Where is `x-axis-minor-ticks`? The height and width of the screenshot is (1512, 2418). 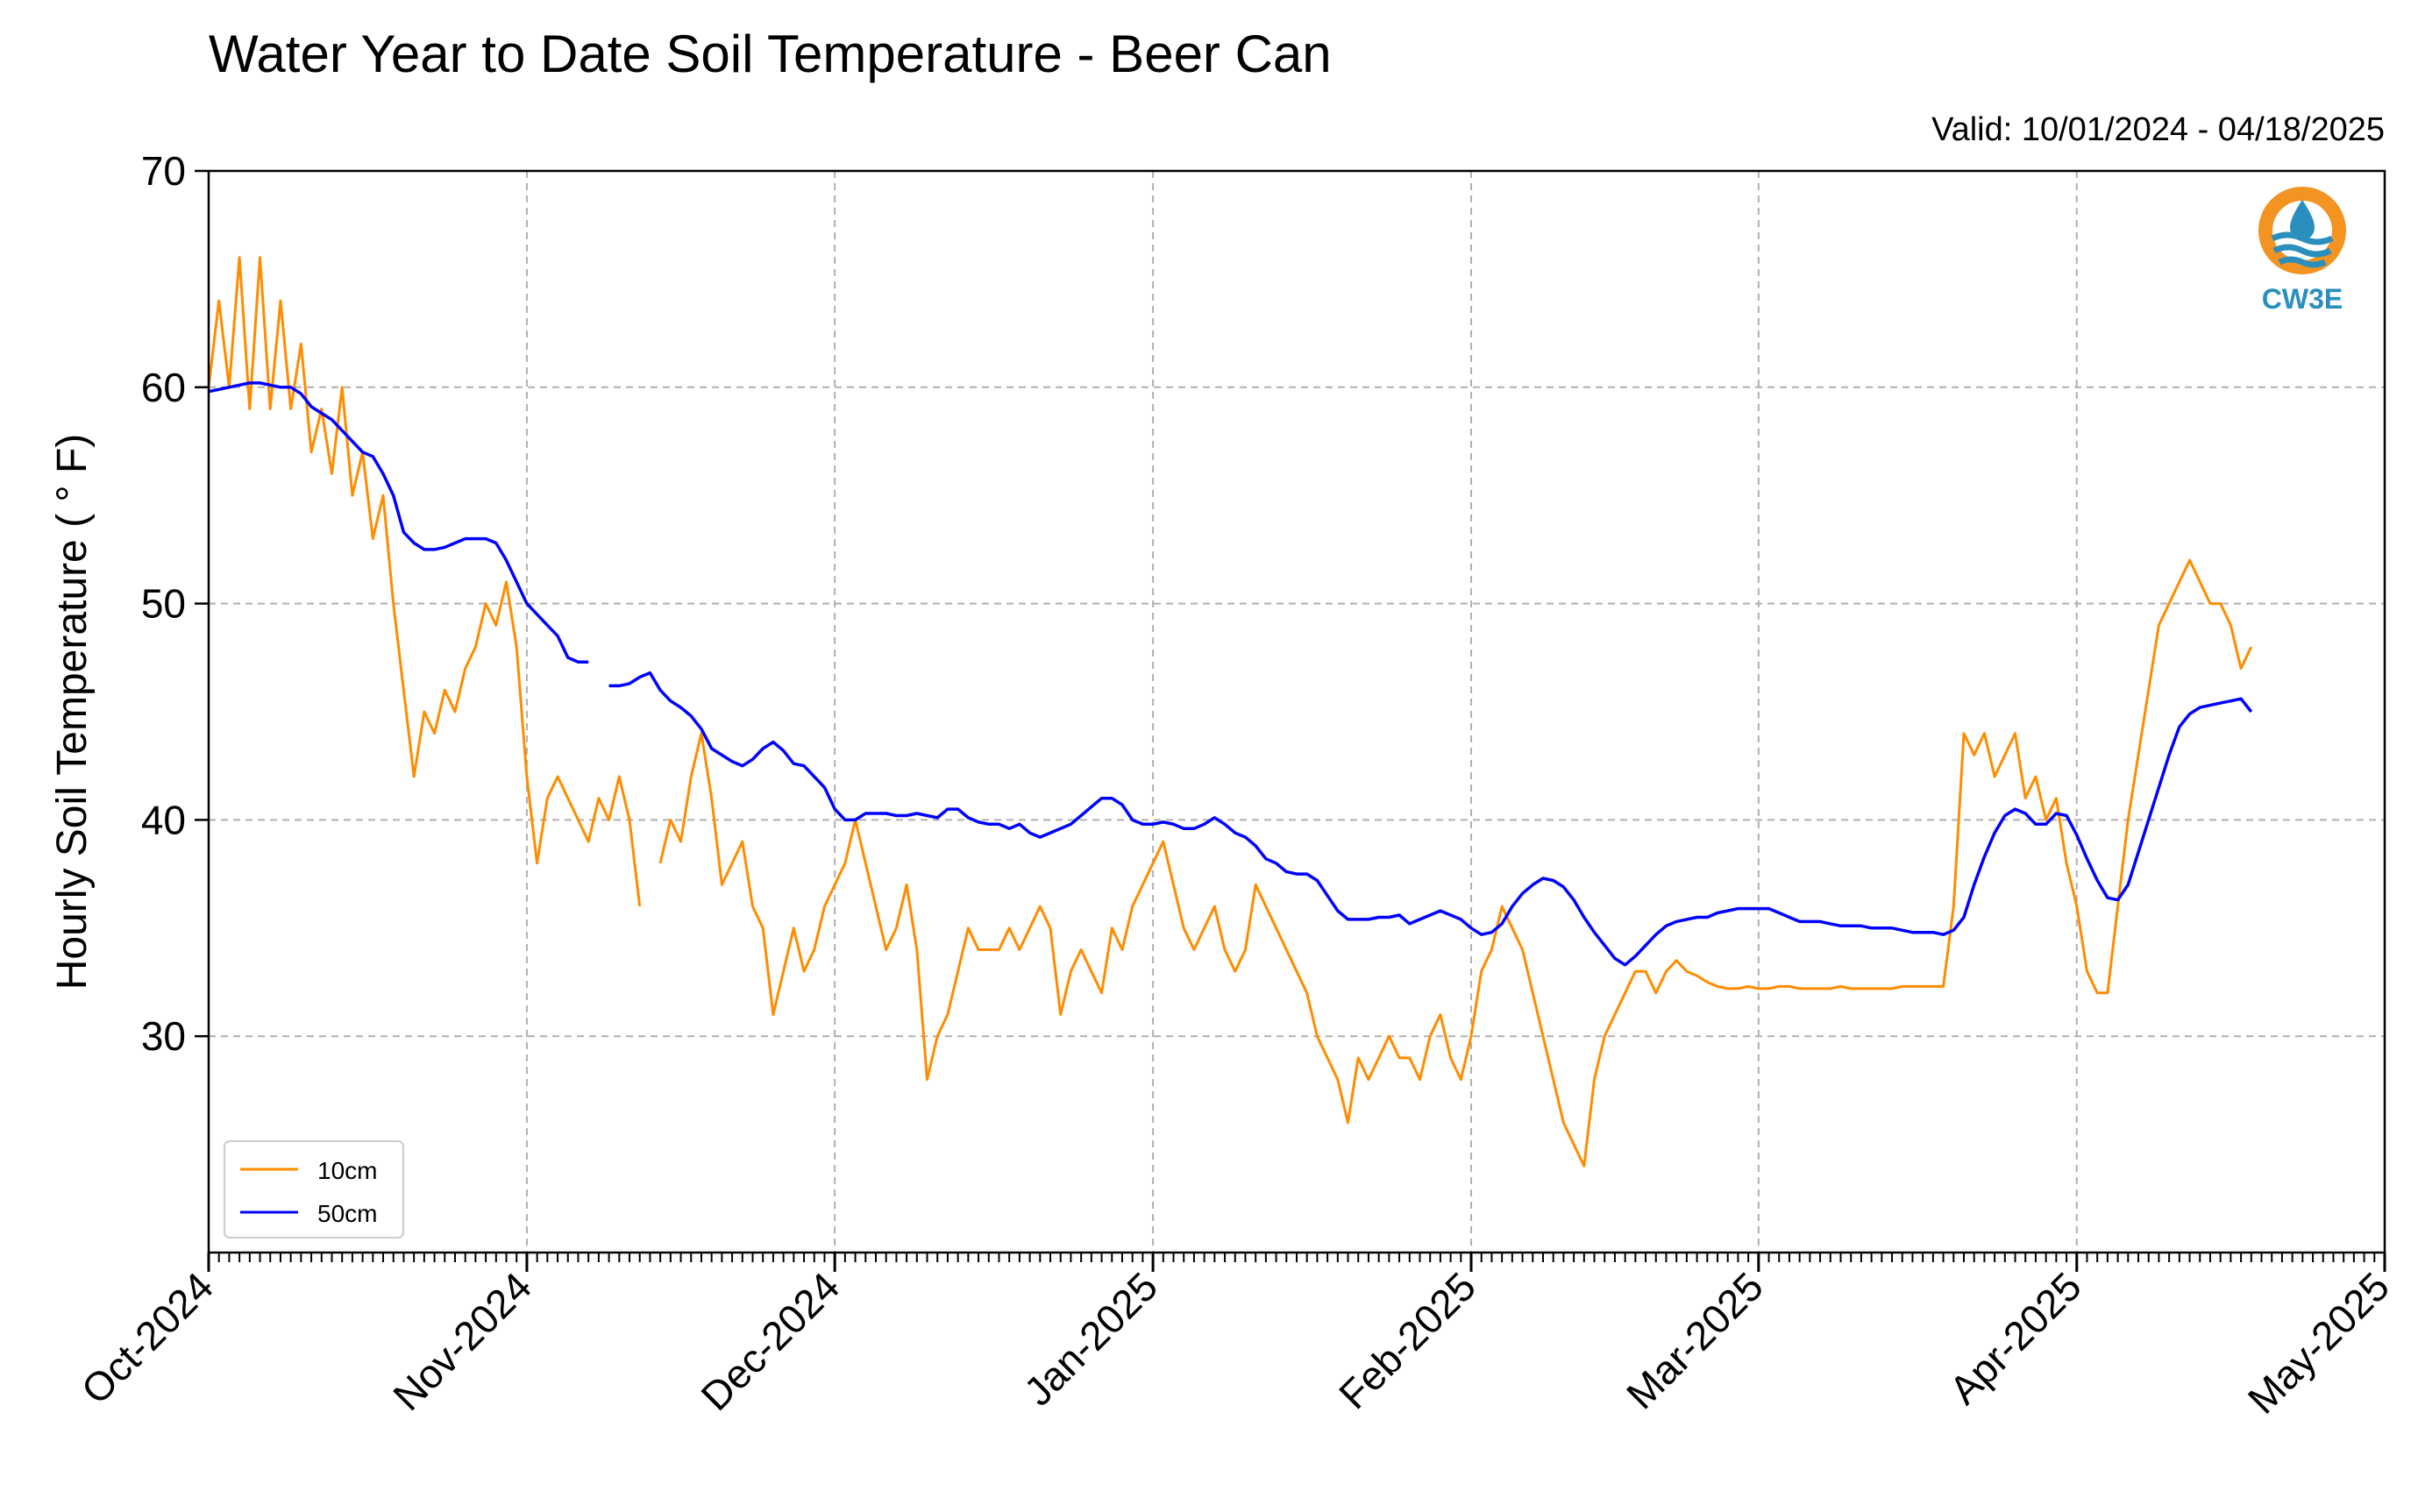 x-axis-minor-ticks is located at coordinates (1297, 1257).